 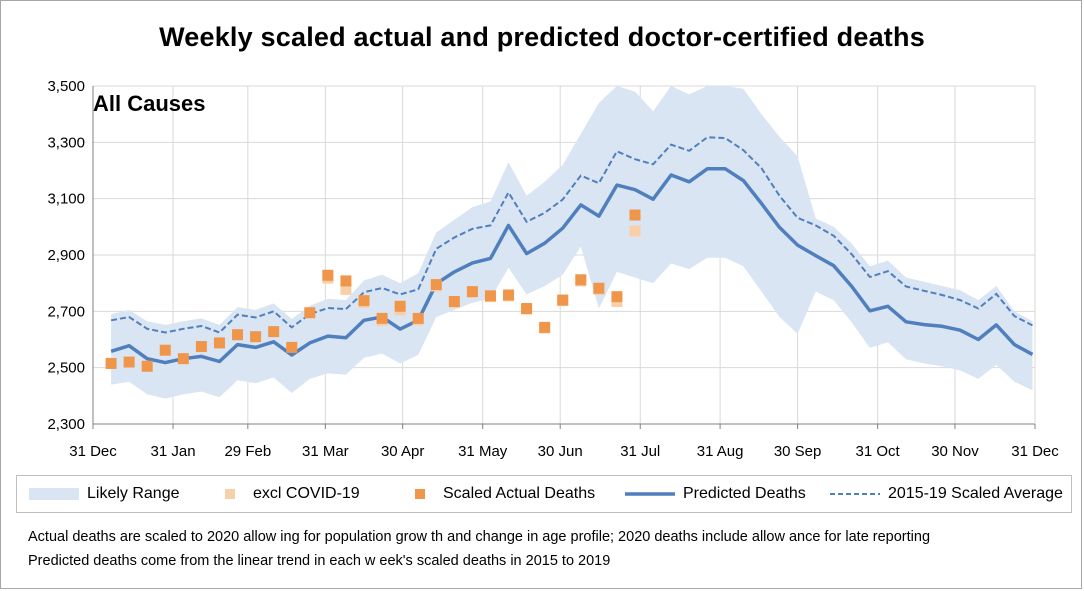 What do you see at coordinates (975, 493) in the screenshot?
I see `legend-label-average: 2015-19 Scaled Average` at bounding box center [975, 493].